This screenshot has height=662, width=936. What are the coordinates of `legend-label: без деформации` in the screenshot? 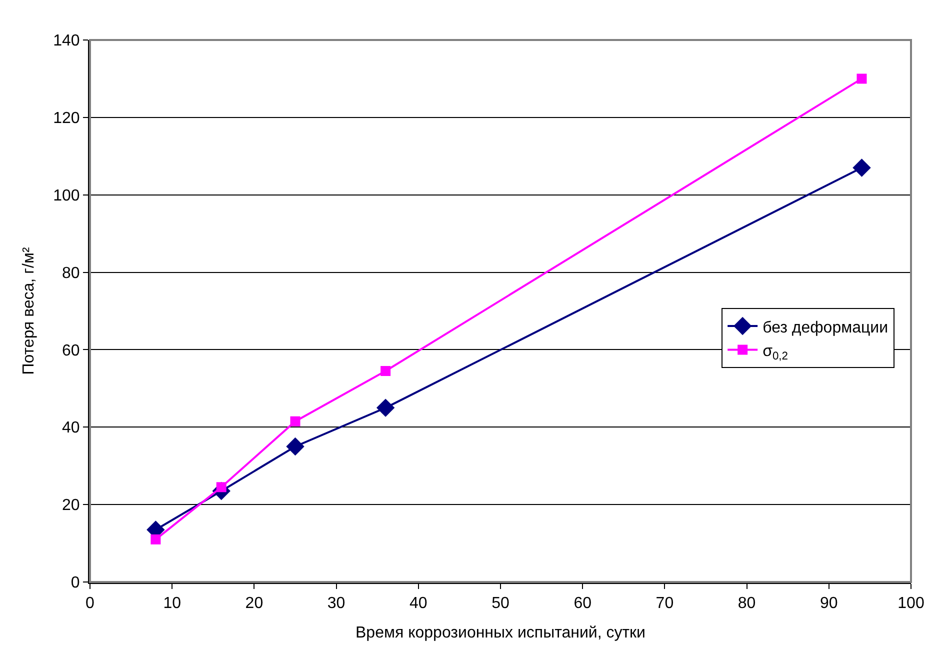 It's located at (825, 327).